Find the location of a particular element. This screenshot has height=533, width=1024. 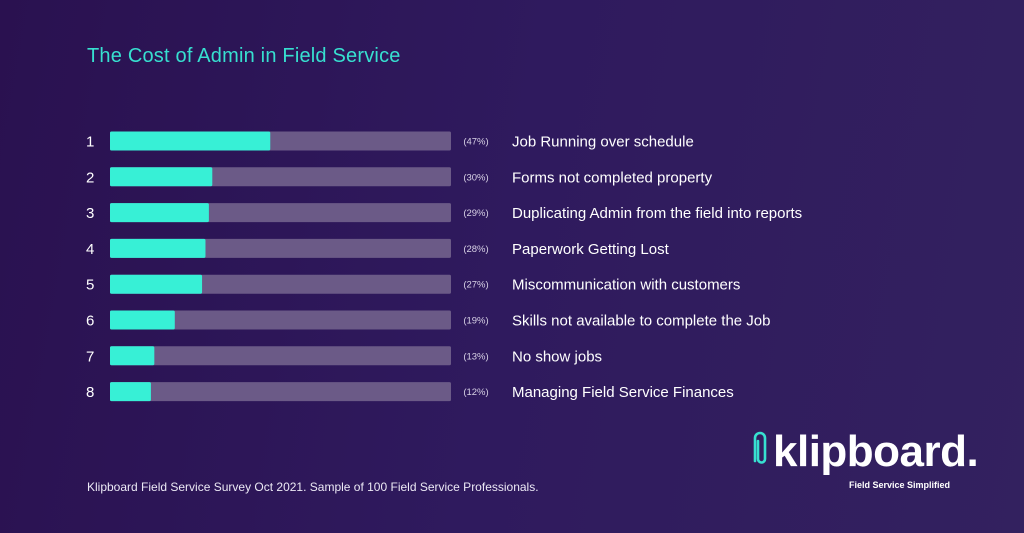

klipboard-logo: klipboard. Field Service Simplified is located at coordinates (862, 460).